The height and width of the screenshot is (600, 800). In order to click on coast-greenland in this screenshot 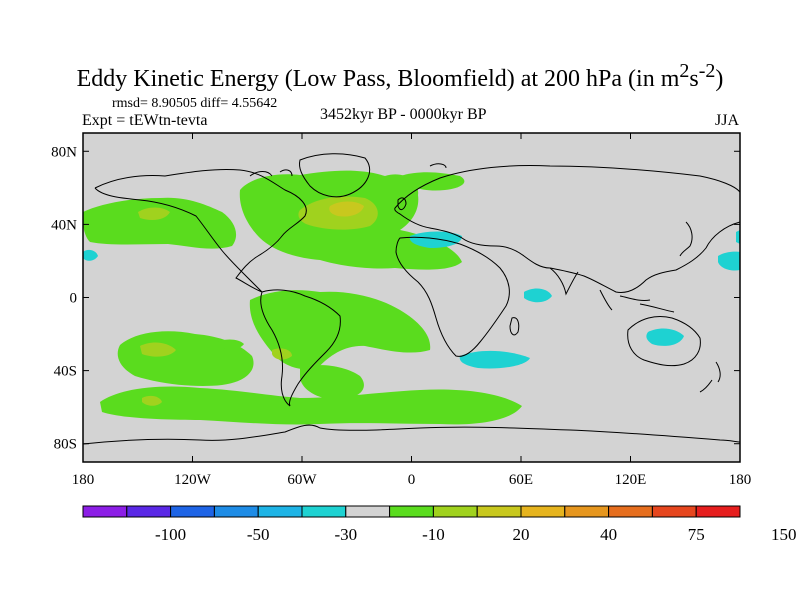, I will do `click(334, 175)`.